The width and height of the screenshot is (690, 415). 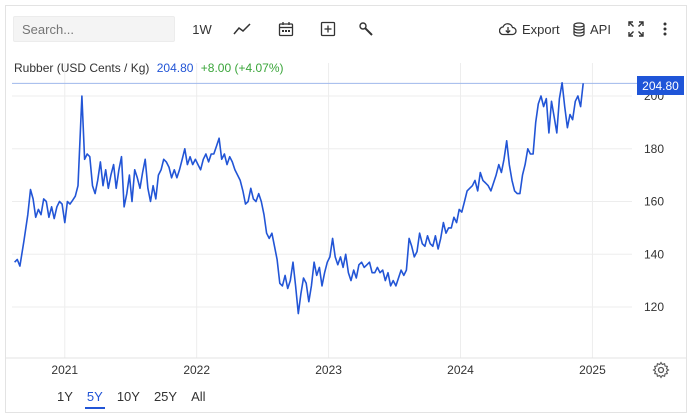 What do you see at coordinates (82, 68) in the screenshot?
I see `series-name: Rubber (USD Cents / Kg)` at bounding box center [82, 68].